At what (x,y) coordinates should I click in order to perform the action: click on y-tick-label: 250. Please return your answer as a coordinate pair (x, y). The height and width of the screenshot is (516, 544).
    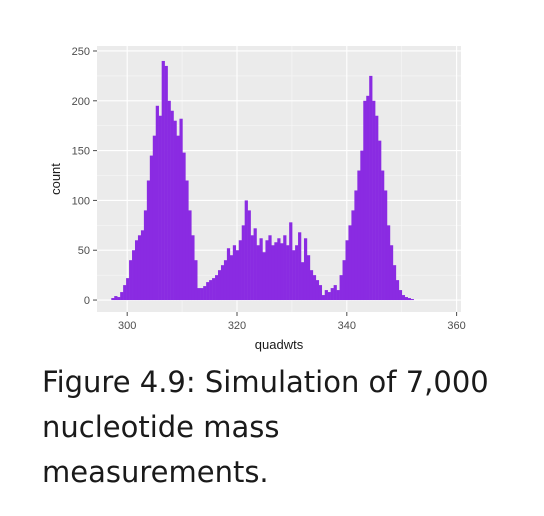
    Looking at the image, I should click on (81, 52).